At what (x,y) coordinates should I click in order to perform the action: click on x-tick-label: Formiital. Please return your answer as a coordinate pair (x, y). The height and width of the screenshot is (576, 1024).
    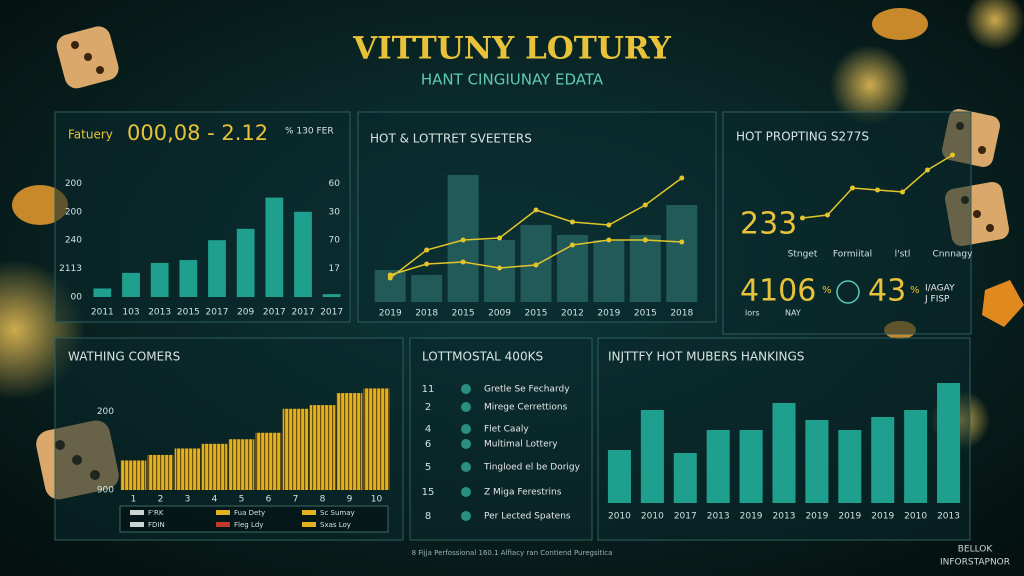
    Looking at the image, I should click on (852, 255).